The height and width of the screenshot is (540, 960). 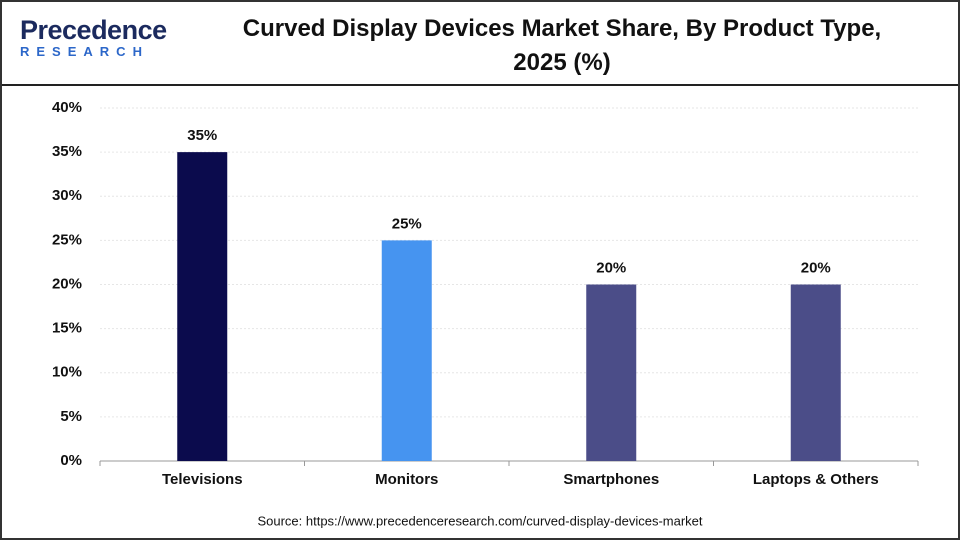 What do you see at coordinates (71, 460) in the screenshot?
I see `y-tick-label: 0%` at bounding box center [71, 460].